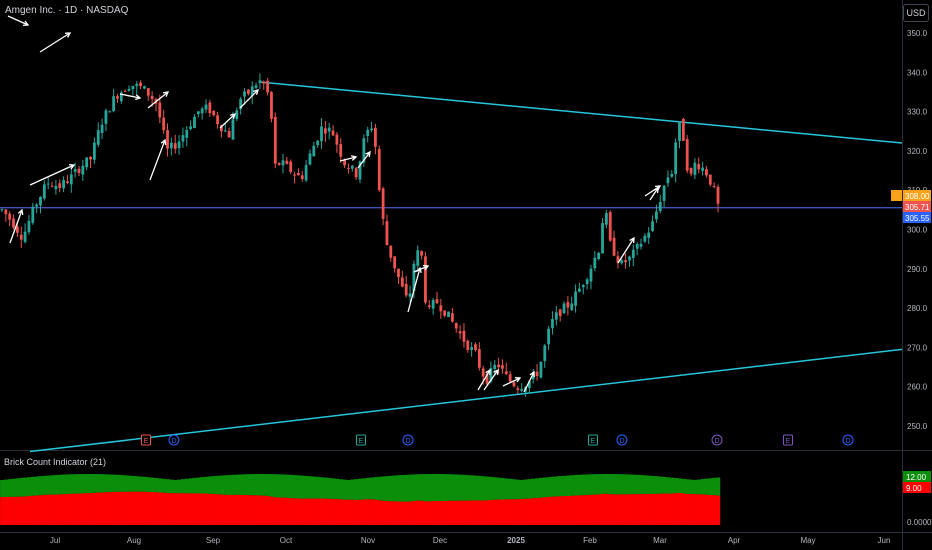  Describe the element at coordinates (916, 13) in the screenshot. I see `currency-button: USD` at that location.